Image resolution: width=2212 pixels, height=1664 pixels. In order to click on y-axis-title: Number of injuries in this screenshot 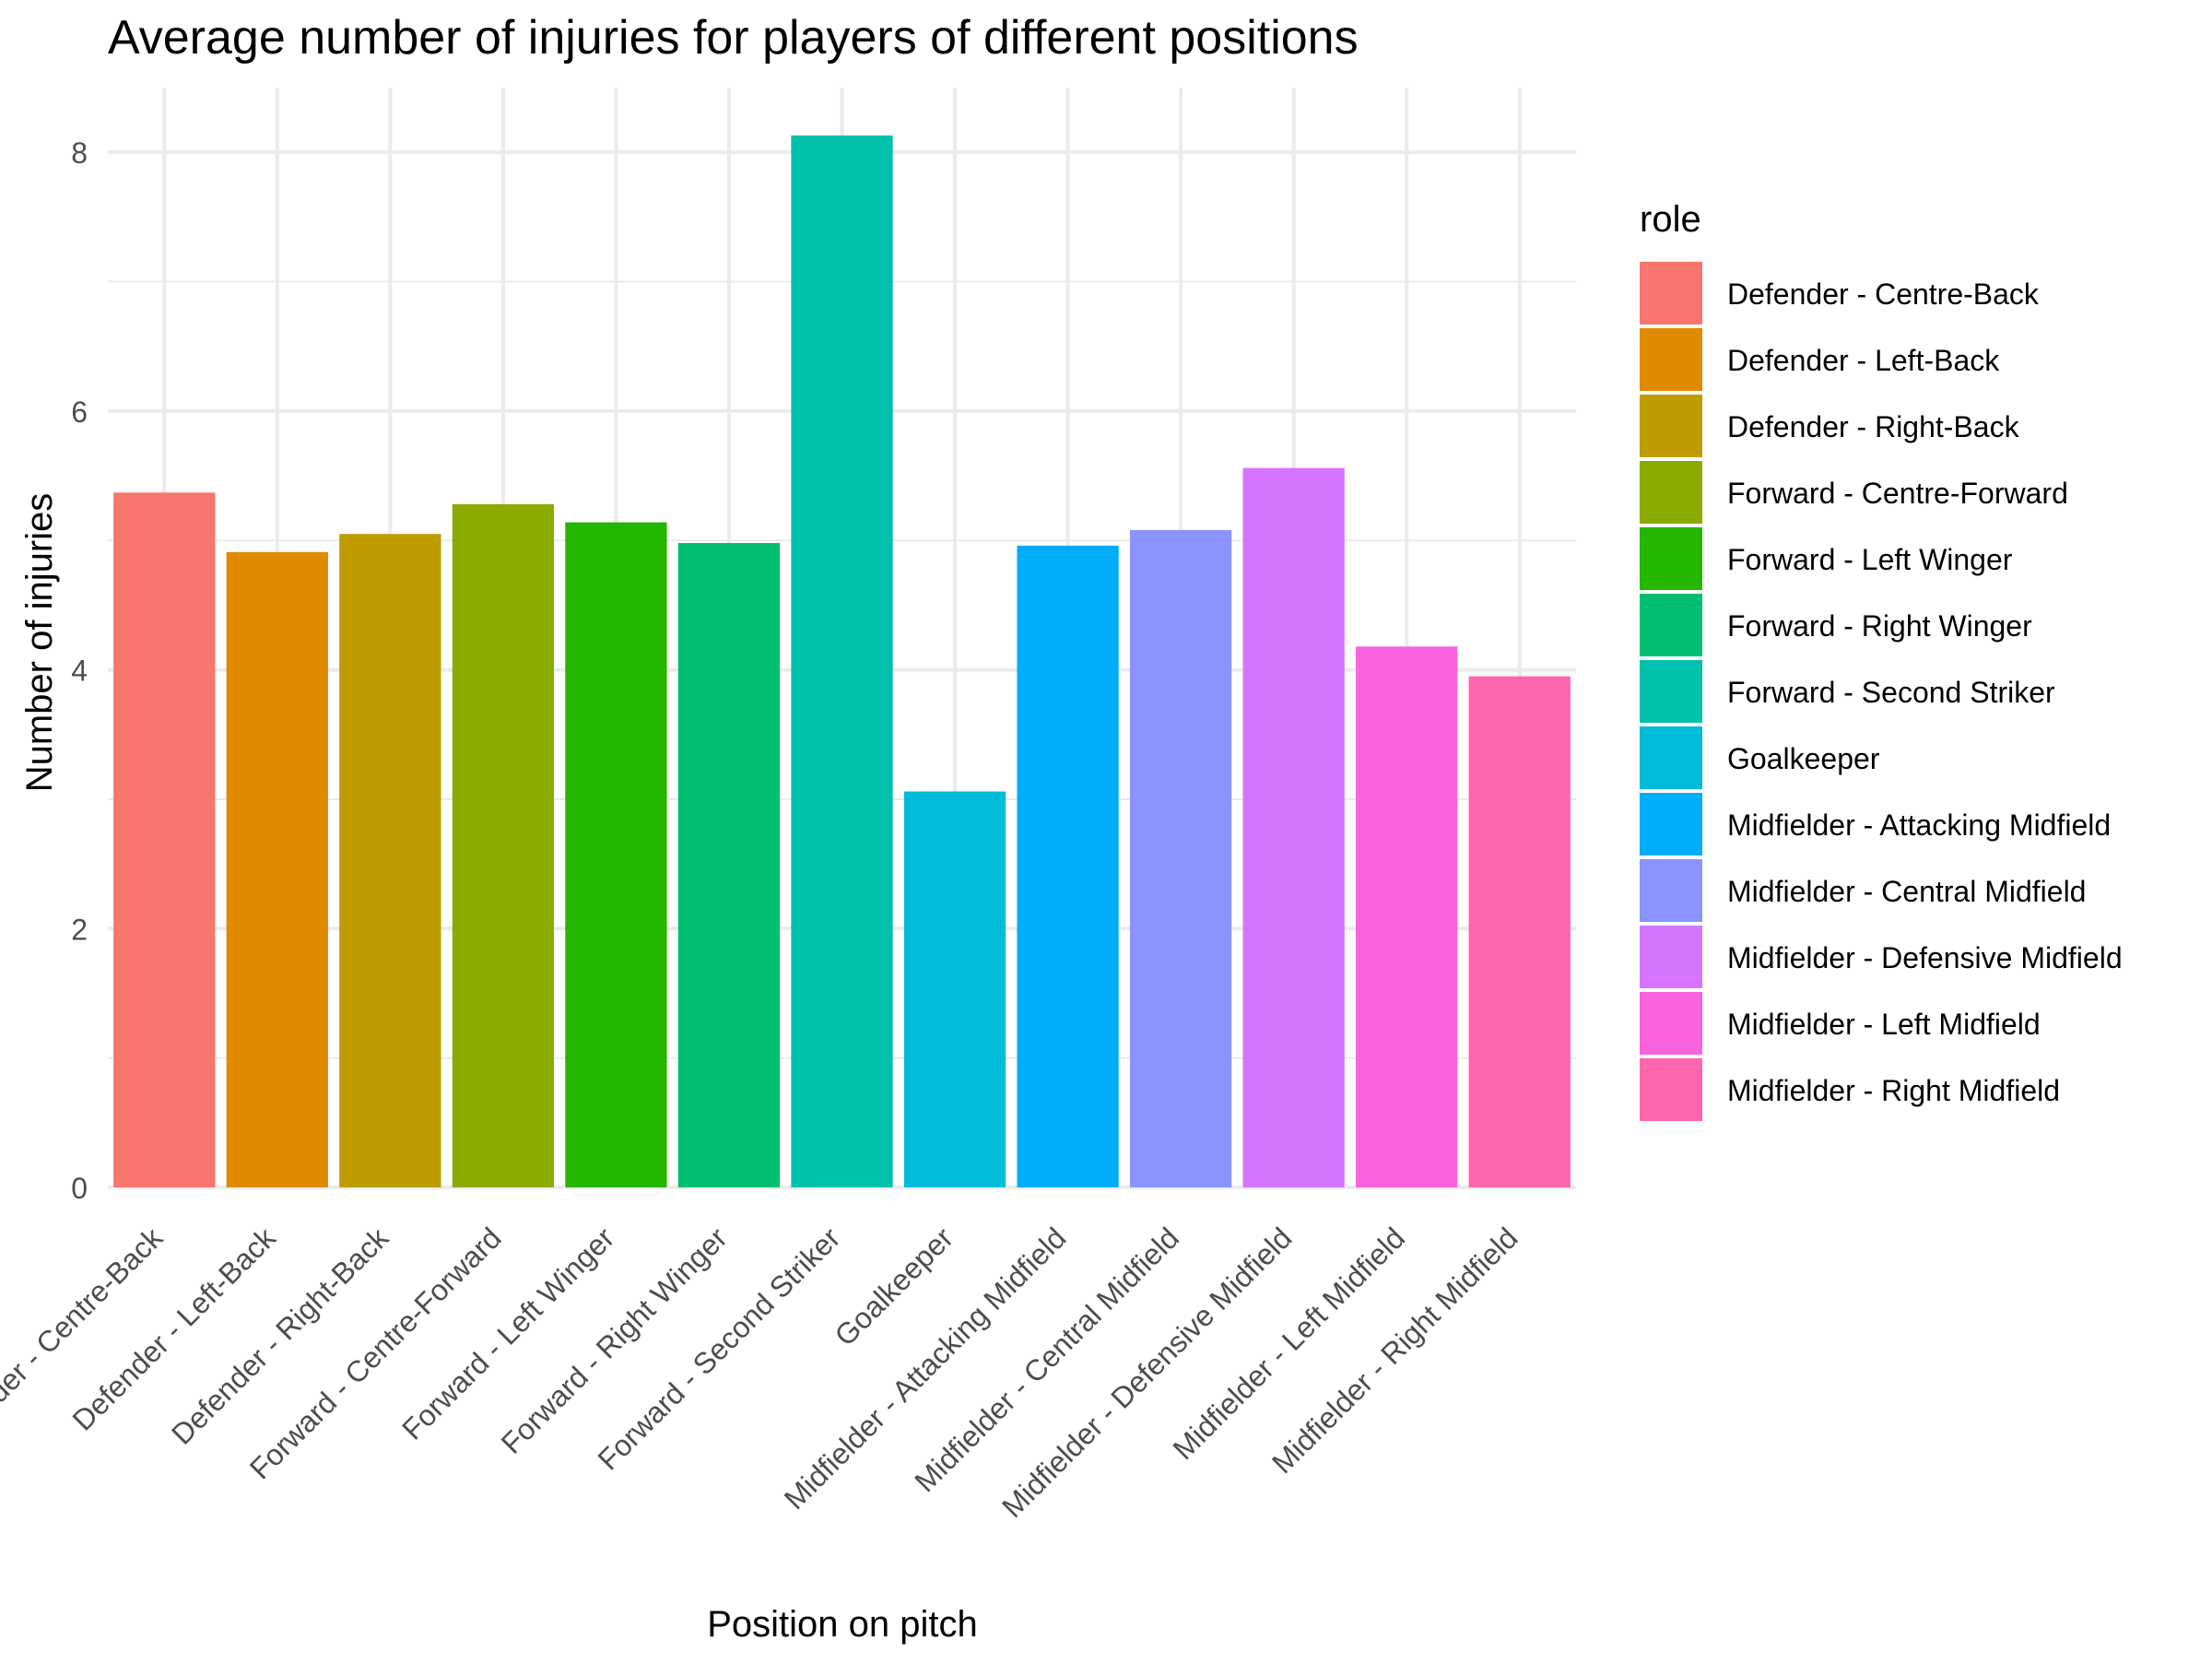, I will do `click(39, 643)`.